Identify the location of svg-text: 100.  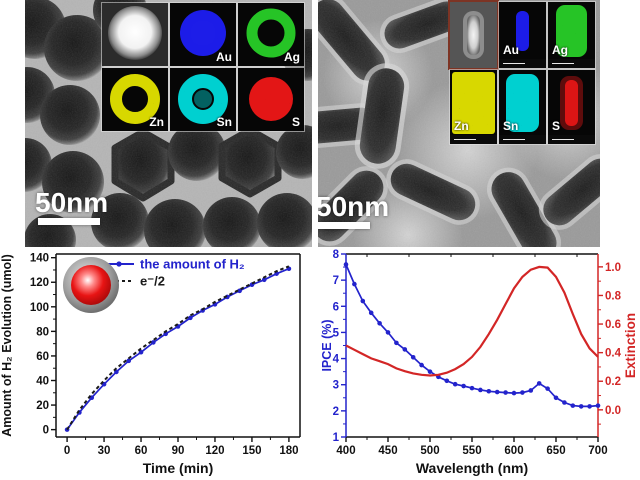
(39, 308).